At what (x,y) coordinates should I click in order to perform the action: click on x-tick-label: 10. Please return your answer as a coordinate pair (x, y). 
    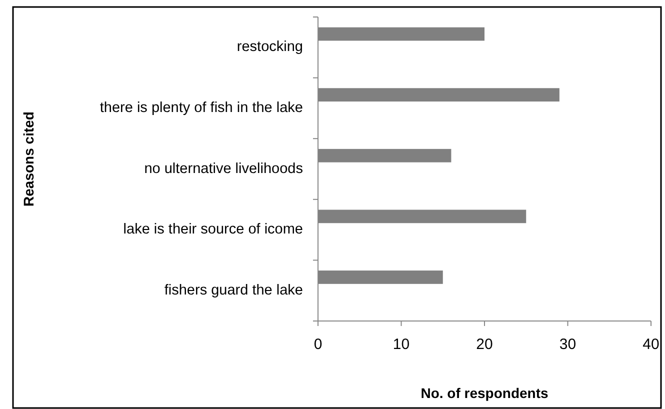
    Looking at the image, I should click on (401, 344).